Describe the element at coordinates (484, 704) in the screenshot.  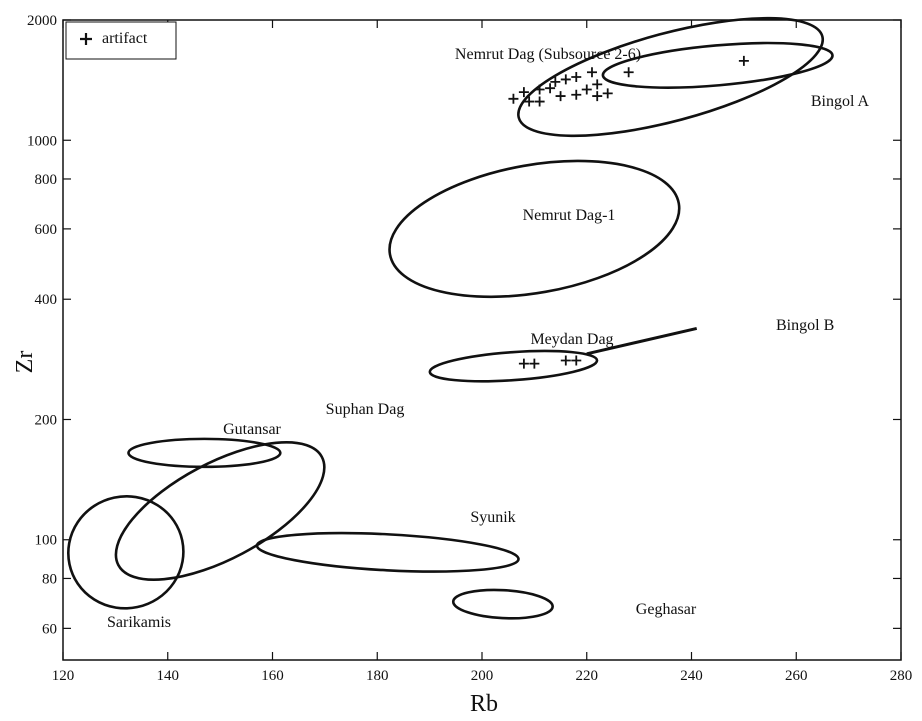
I see `x-axis-title: Rb` at that location.